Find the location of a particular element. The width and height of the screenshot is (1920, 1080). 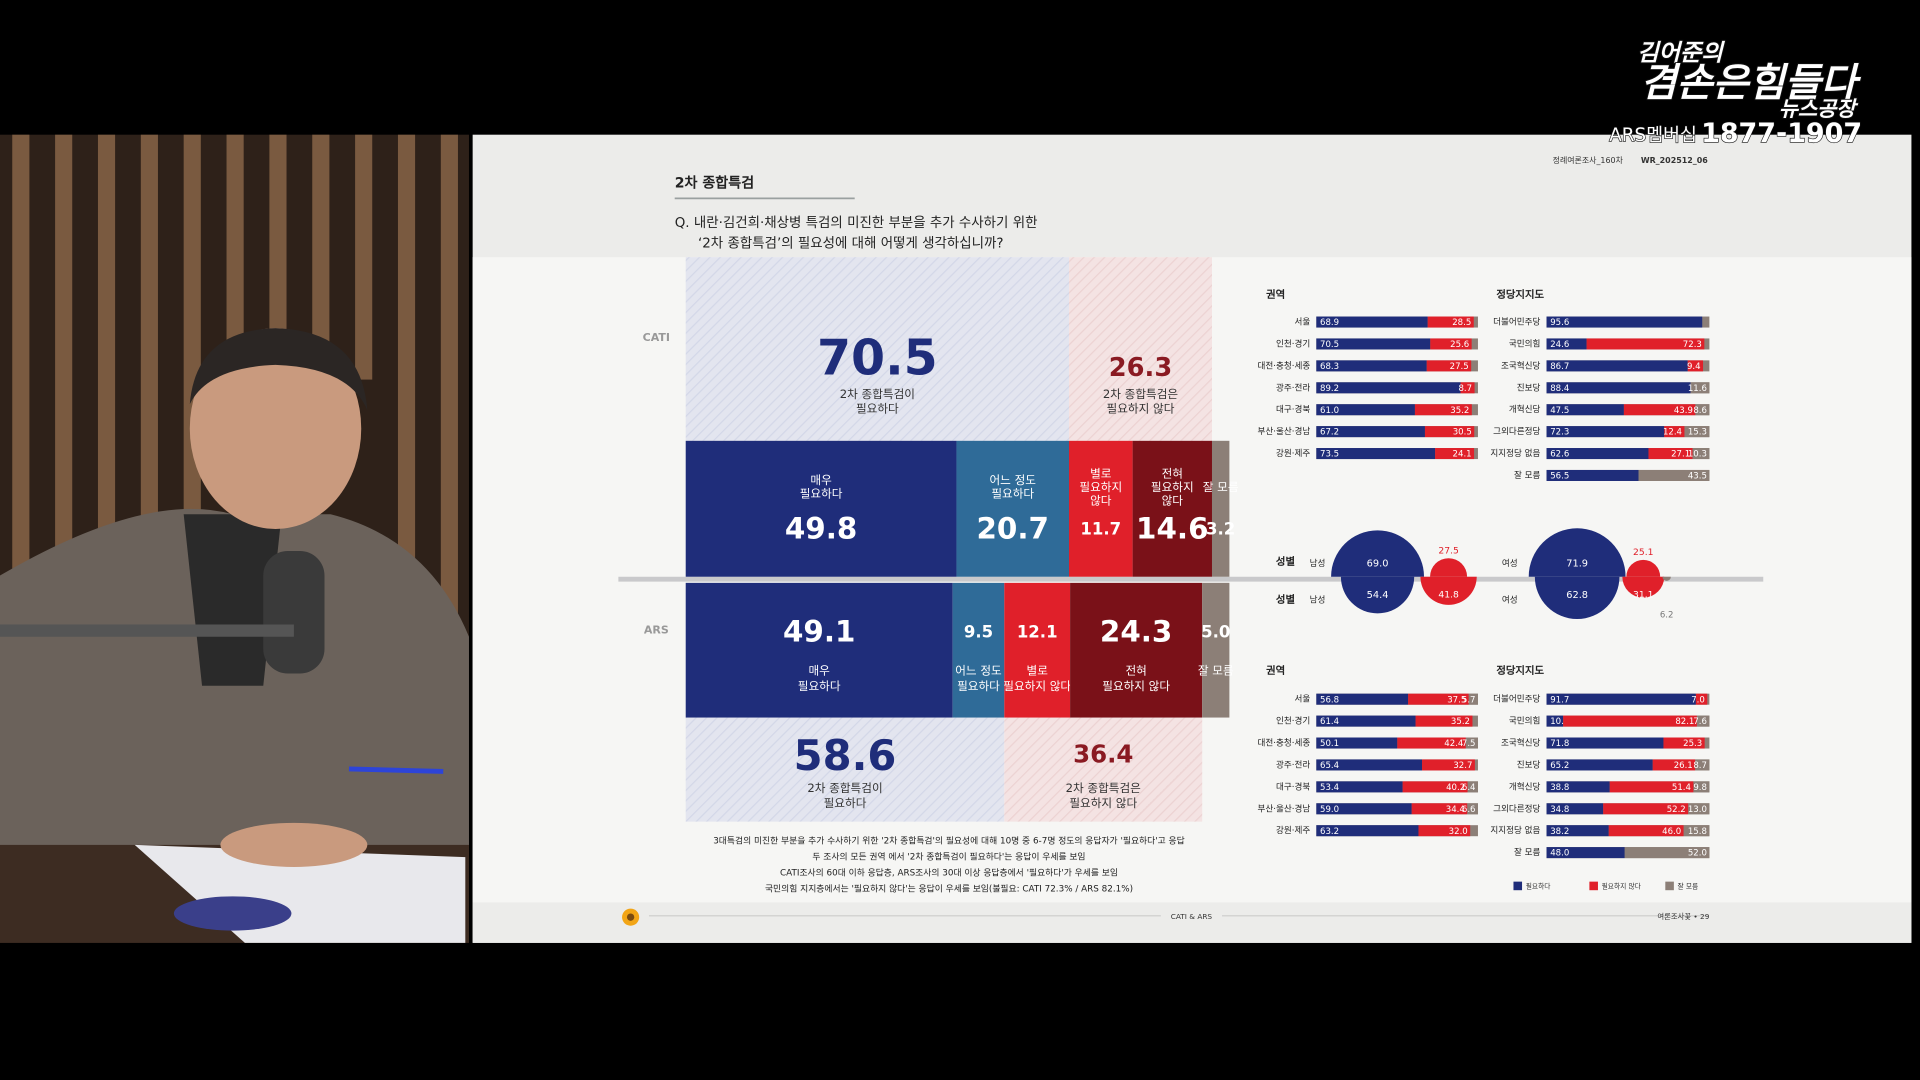

row-value: 10.3 is located at coordinates (1697, 455).